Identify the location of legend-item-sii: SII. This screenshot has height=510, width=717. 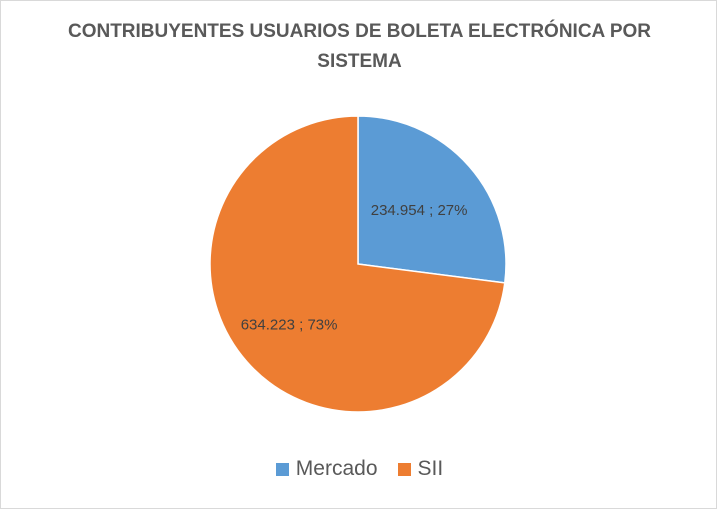
(420, 469).